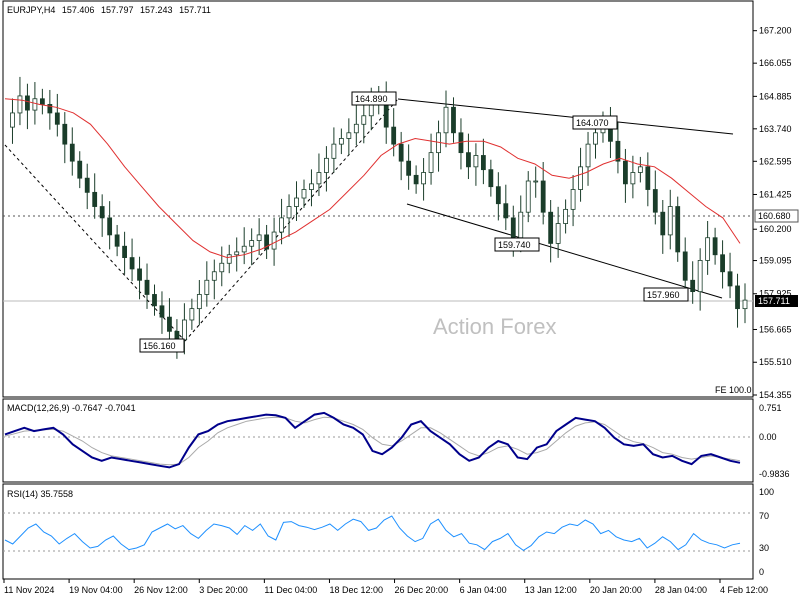 This screenshot has width=800, height=600. Describe the element at coordinates (29, 590) in the screenshot. I see `time-tick-label: 11 Nov 2024` at that location.